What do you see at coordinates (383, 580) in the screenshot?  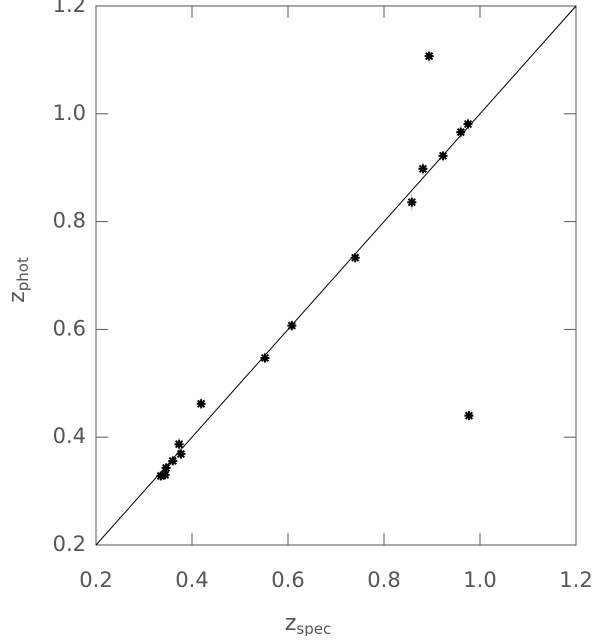 I see `x-tick-label: 0.8` at bounding box center [383, 580].